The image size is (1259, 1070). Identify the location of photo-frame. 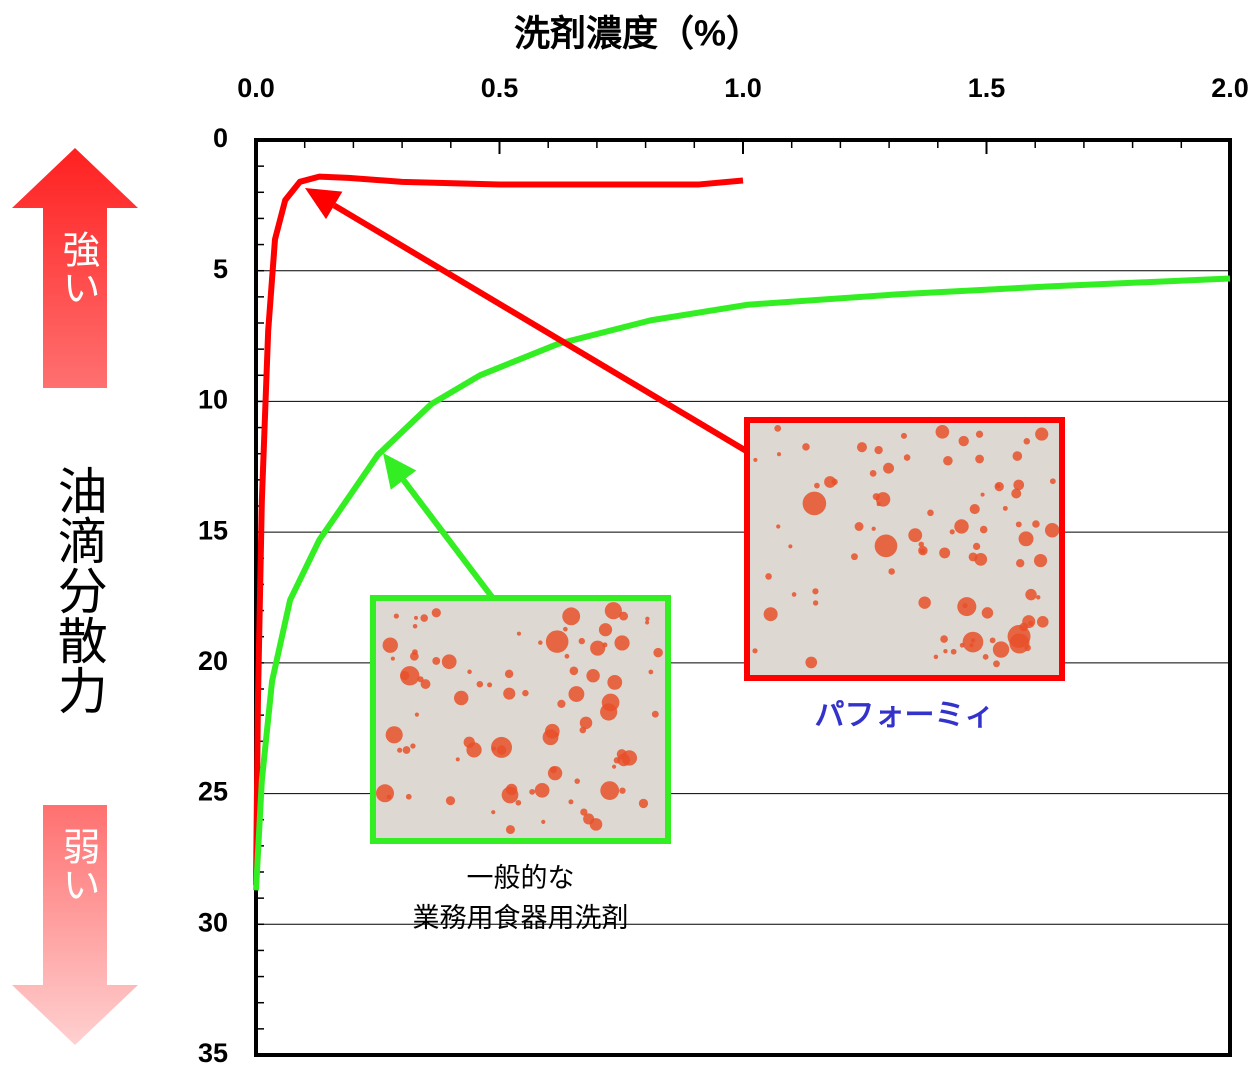
(904, 549).